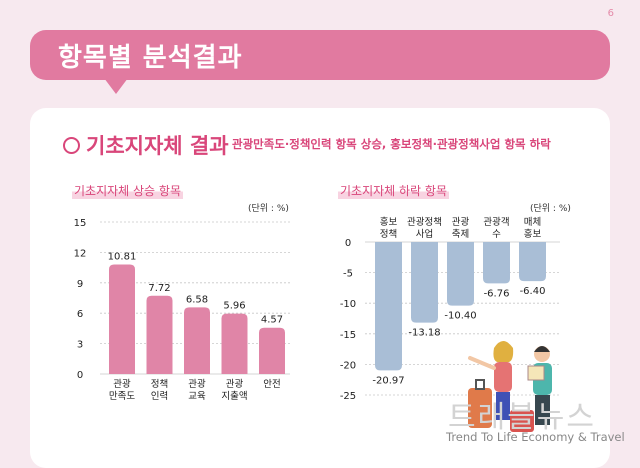 This screenshot has width=640, height=468. I want to click on x-tick-label: 인력, so click(159, 396).